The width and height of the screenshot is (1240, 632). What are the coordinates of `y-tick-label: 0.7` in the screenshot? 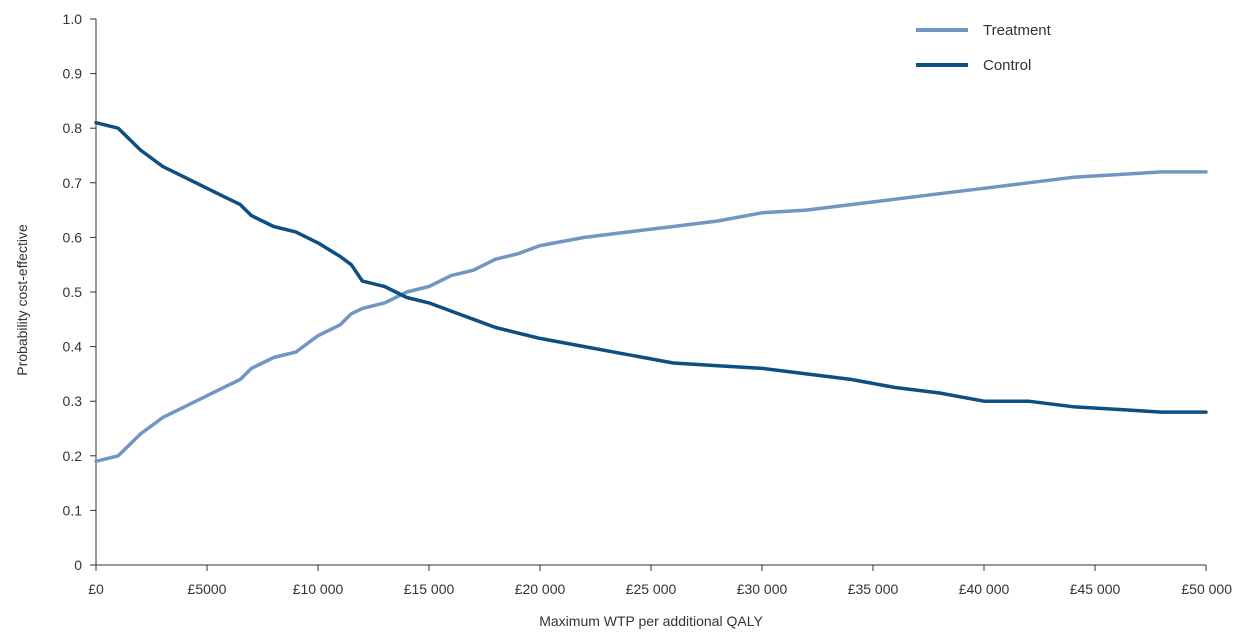 It's located at (73, 183).